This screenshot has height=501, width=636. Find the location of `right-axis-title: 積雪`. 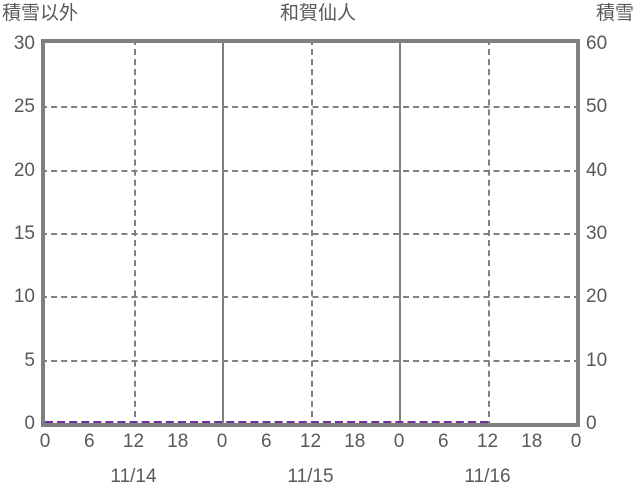

right-axis-title: 積雪 is located at coordinates (614, 13).